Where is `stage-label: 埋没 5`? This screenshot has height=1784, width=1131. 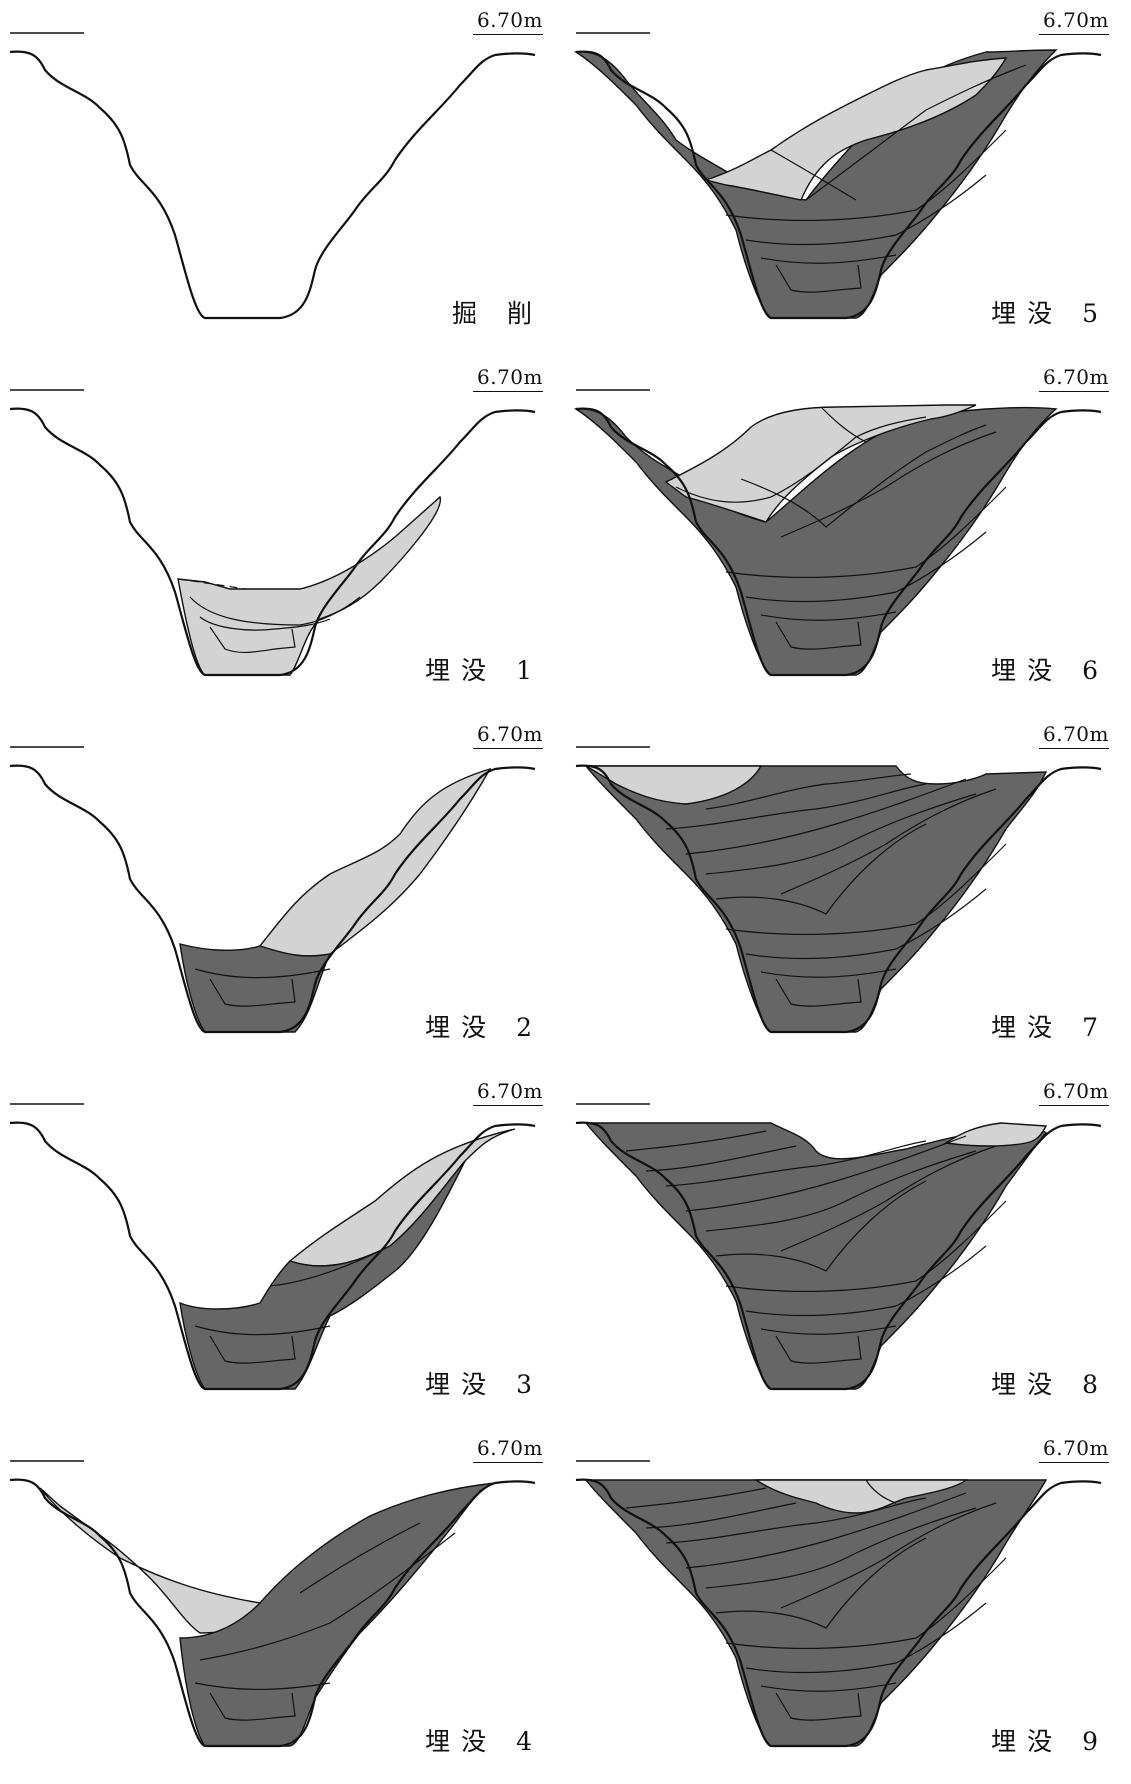
stage-label: 埋没 5 is located at coordinates (1050, 313).